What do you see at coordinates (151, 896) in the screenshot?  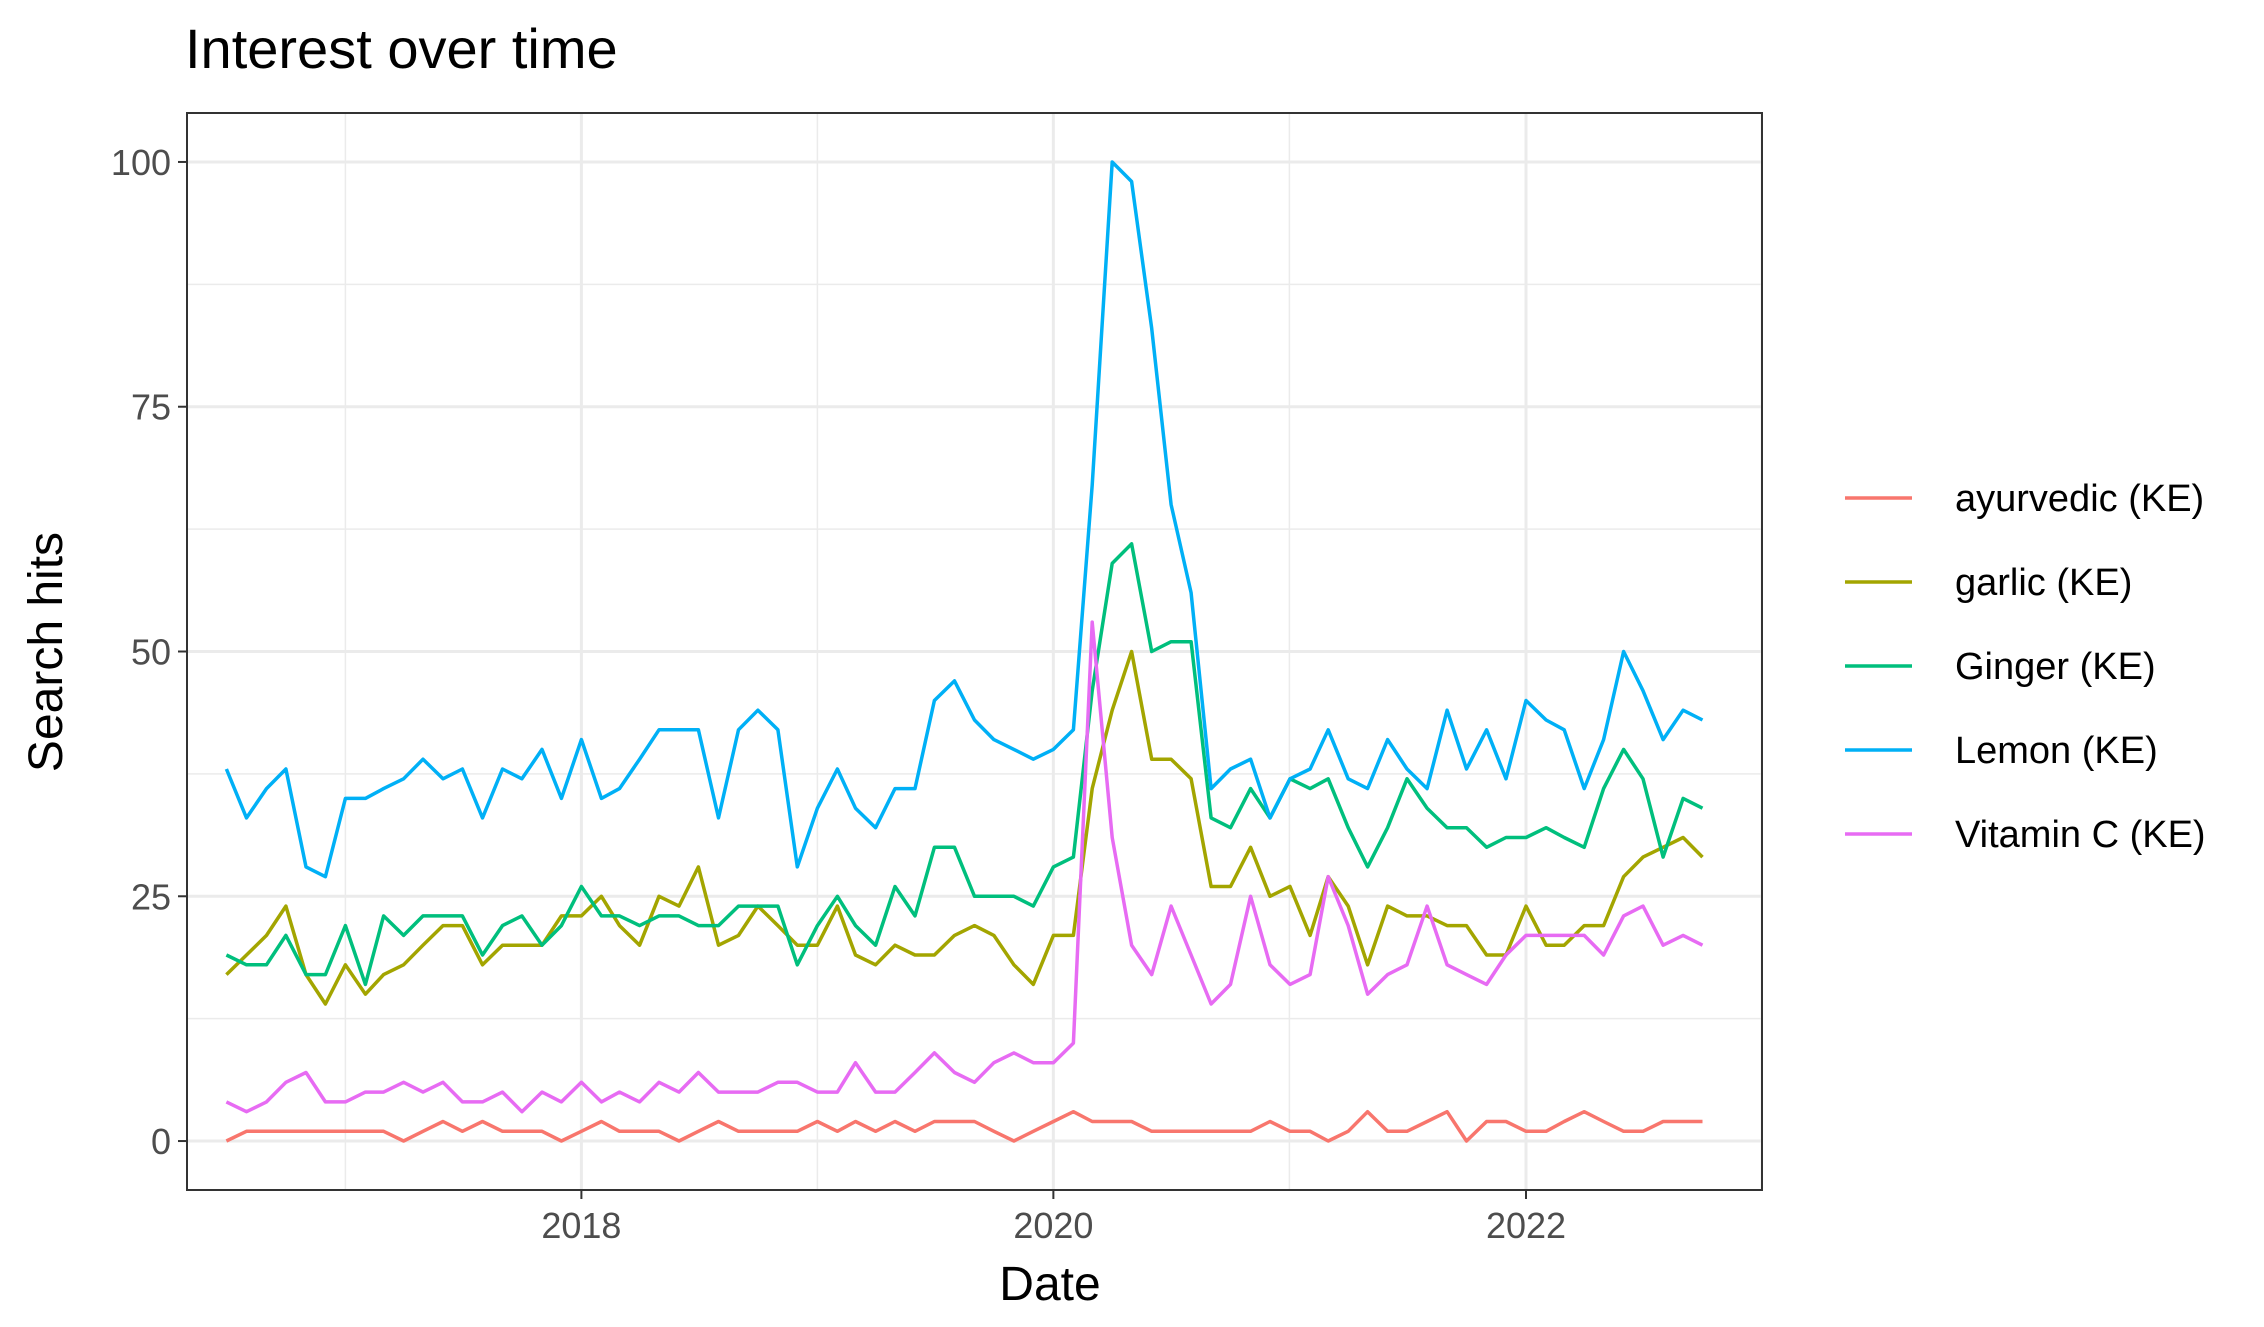 I see `y-tick-label: 25` at bounding box center [151, 896].